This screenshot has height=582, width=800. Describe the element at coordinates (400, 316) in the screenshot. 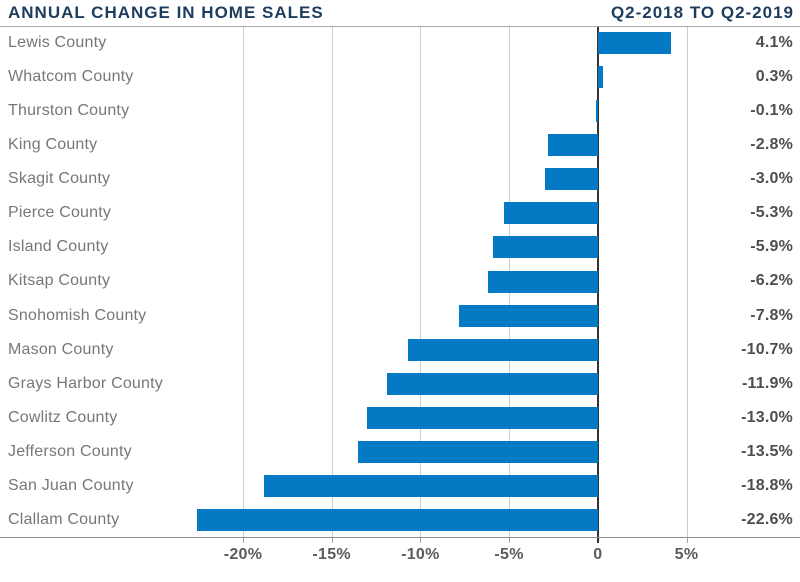

I see `bar-row: Snohomish County -7.8%` at that location.